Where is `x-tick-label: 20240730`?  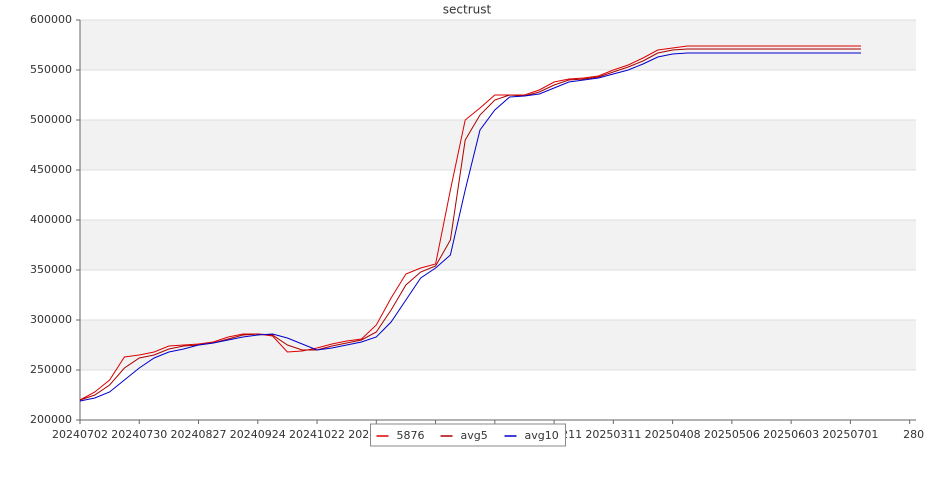
x-tick-label: 20240730 is located at coordinates (139, 434).